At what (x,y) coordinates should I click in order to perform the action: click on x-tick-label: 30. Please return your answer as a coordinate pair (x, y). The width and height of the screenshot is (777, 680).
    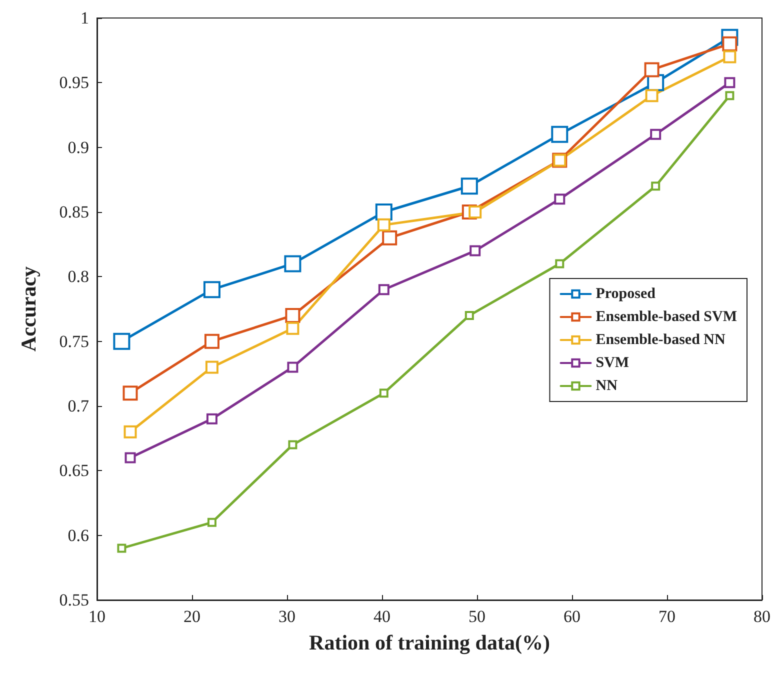
    Looking at the image, I should click on (287, 616).